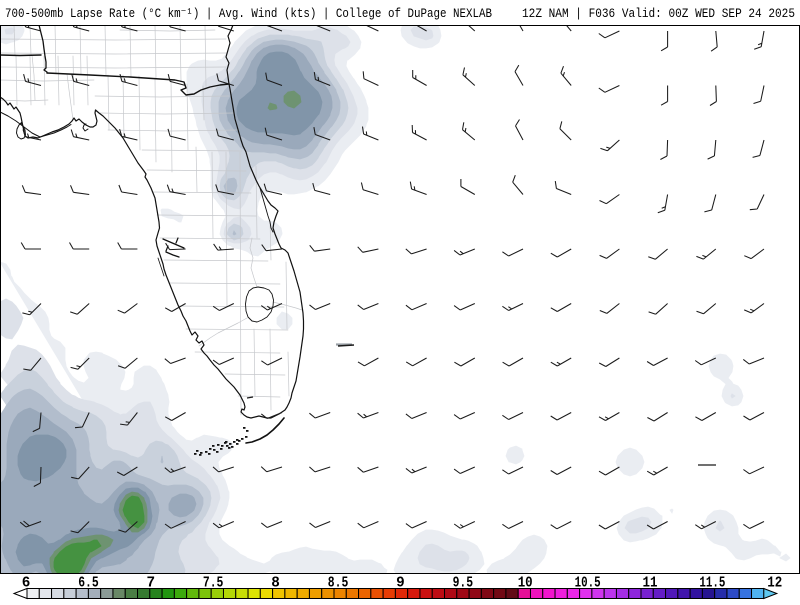 This screenshot has height=605, width=800. What do you see at coordinates (338, 583) in the screenshot?
I see `svg-text: 8.5` at bounding box center [338, 583].